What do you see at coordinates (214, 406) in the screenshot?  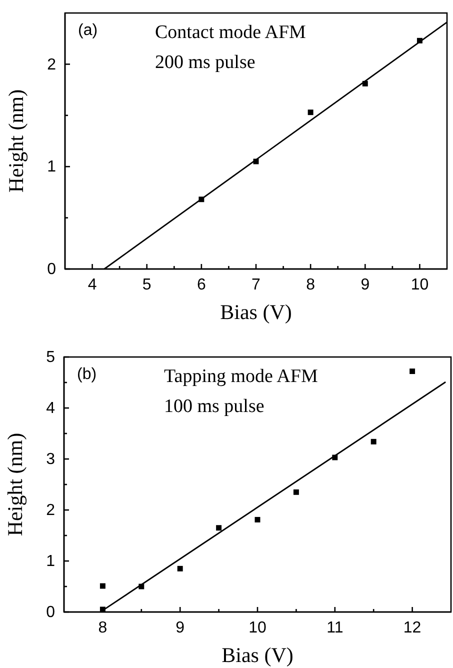 I see `annotation: 100 ms pulse` at bounding box center [214, 406].